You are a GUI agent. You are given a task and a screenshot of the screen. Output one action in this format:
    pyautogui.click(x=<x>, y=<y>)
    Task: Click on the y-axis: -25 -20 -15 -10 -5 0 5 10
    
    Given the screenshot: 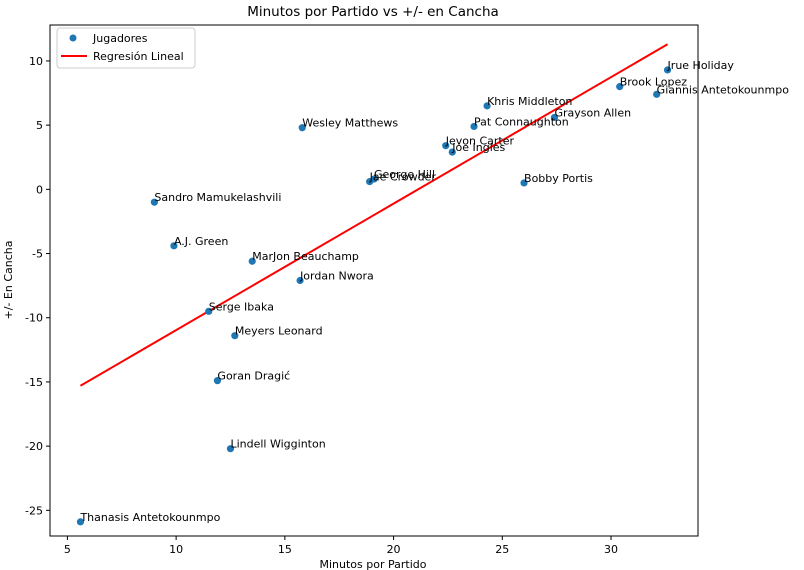 What is the action you would take?
    pyautogui.click(x=37, y=286)
    